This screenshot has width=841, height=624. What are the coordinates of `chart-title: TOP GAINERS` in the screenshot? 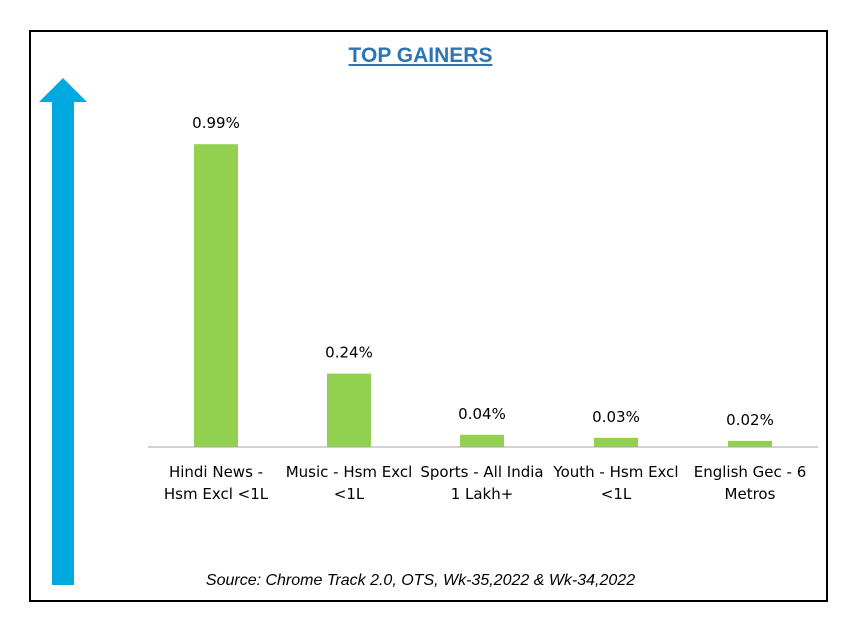 It's located at (420, 55).